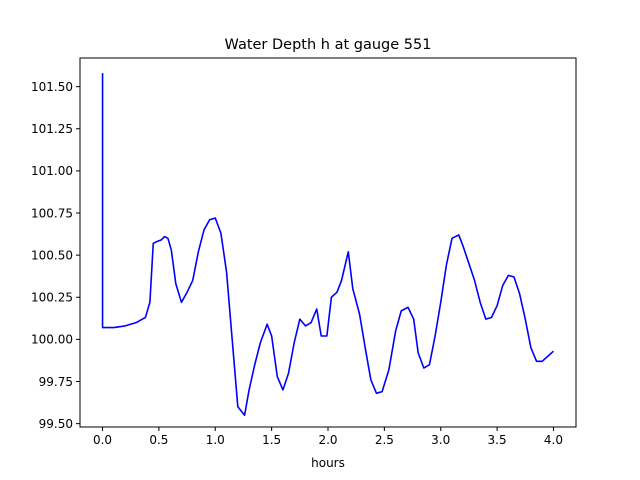 This screenshot has width=640, height=480. What do you see at coordinates (440, 440) in the screenshot?
I see `x-tick-label: 3.0` at bounding box center [440, 440].